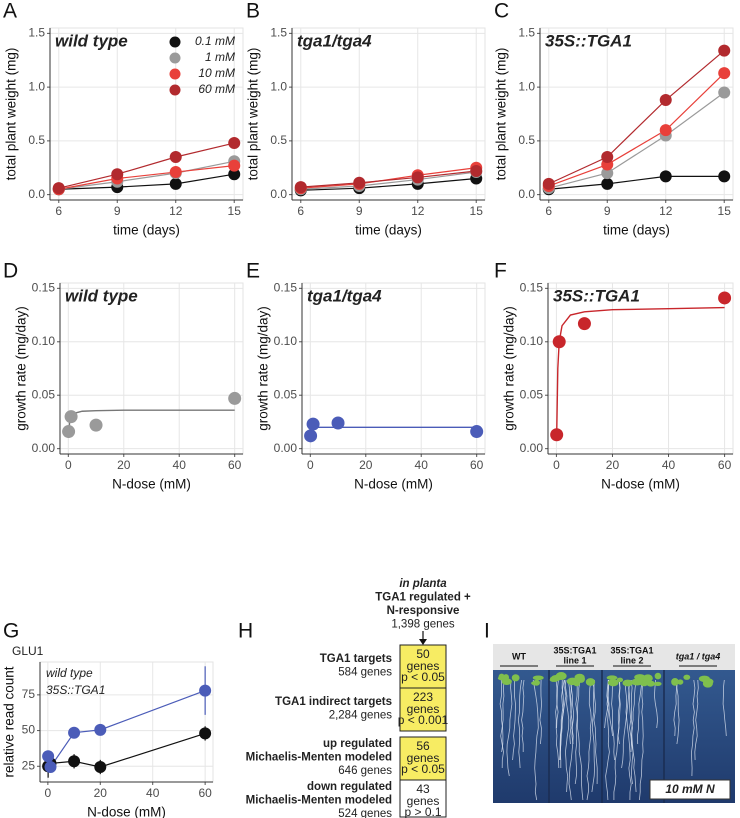 Image resolution: width=740 pixels, height=818 pixels. What do you see at coordinates (365, 771) in the screenshot?
I see `row-total: 646 genes` at bounding box center [365, 771].